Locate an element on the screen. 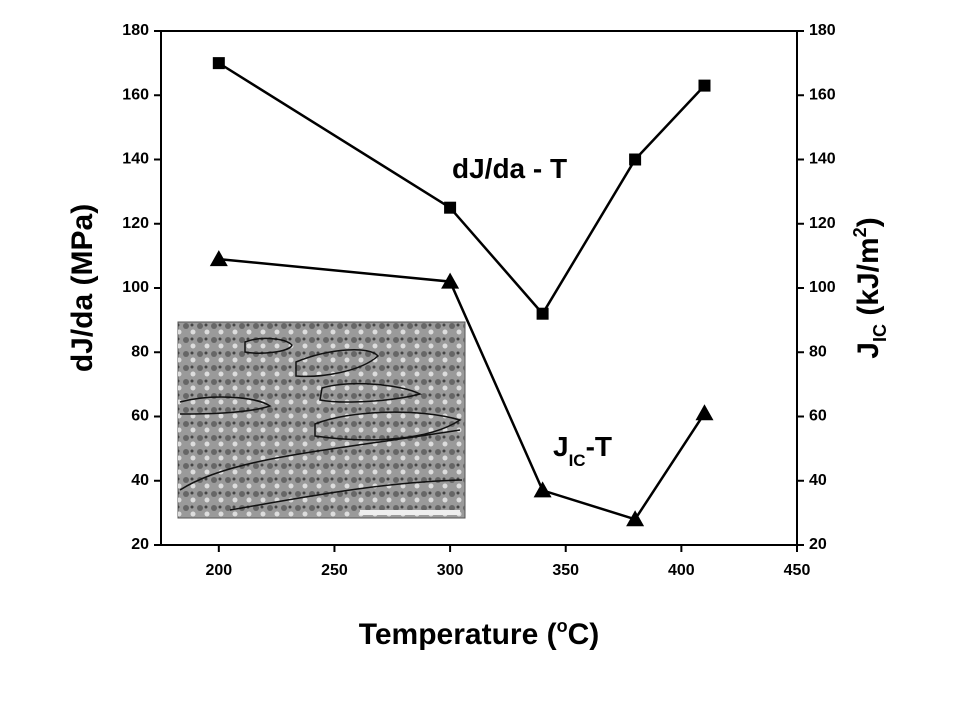 The width and height of the screenshot is (960, 720). annotation-part: J is located at coordinates (561, 446).